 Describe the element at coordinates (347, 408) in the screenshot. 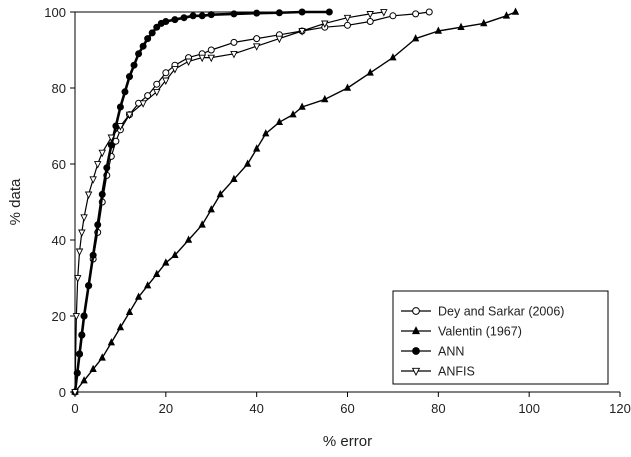

I see `x-tick-label: 60` at that location.